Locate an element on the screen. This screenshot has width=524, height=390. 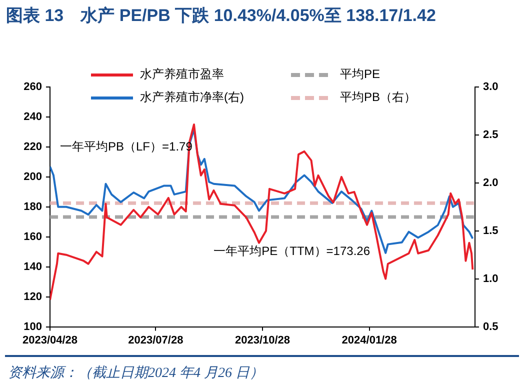
y2-tick-label: 2.5 is located at coordinates (490, 134).